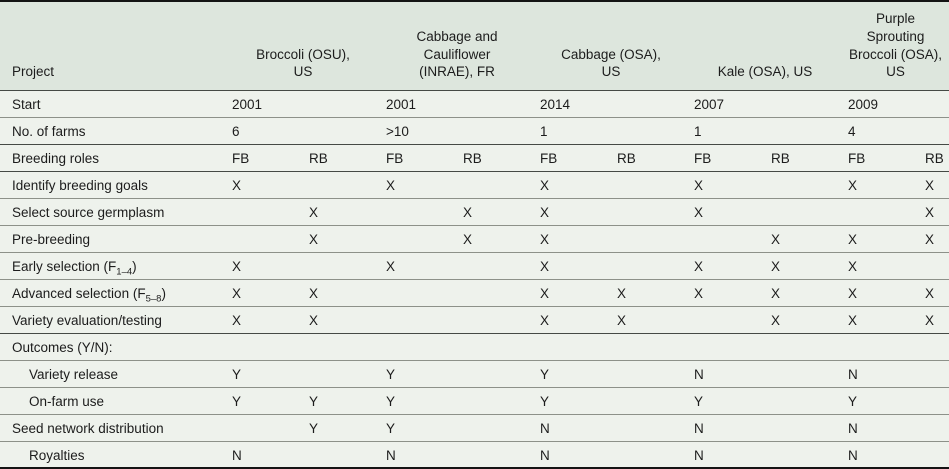 Image resolution: width=949 pixels, height=469 pixels. I want to click on row-label: Identify breeding goals, so click(113, 185).